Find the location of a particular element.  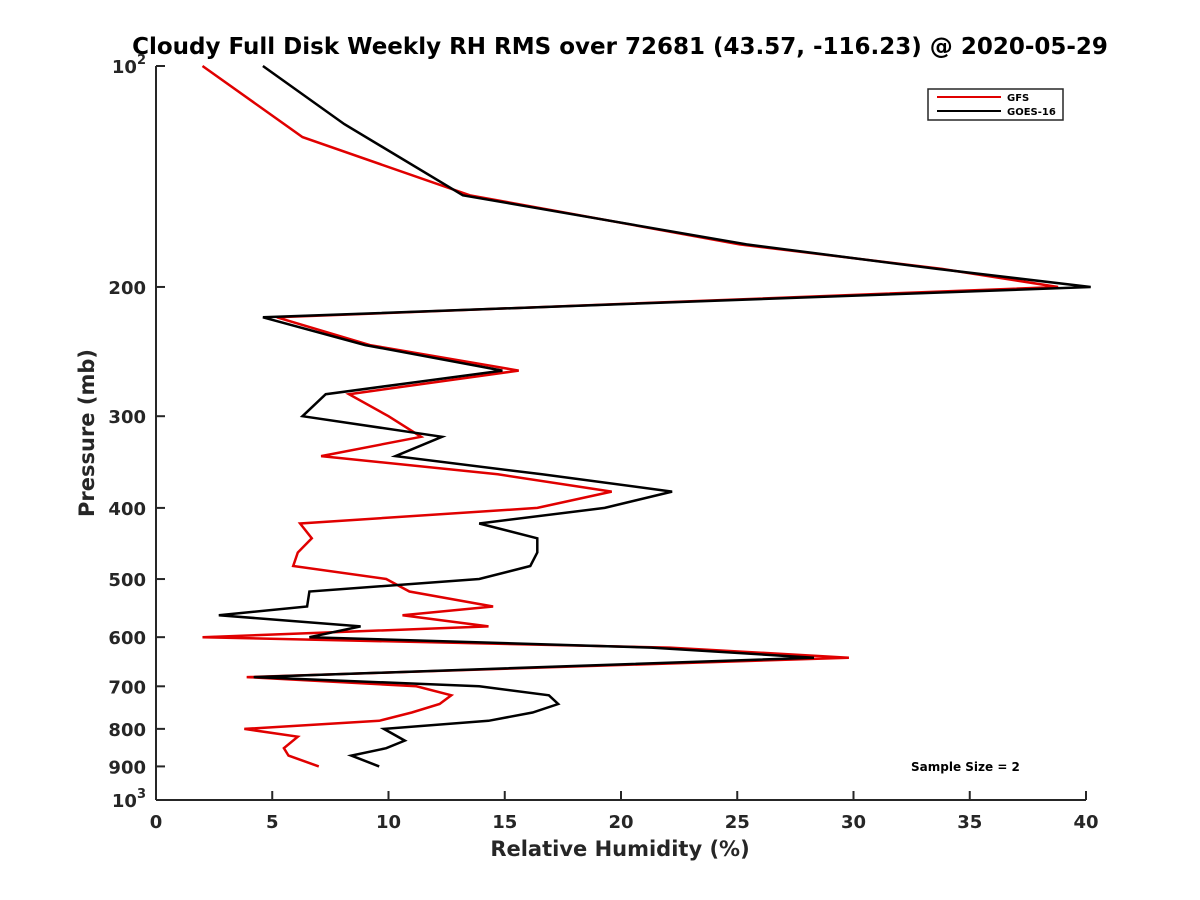

x-tick-label: 0 is located at coordinates (156, 822).